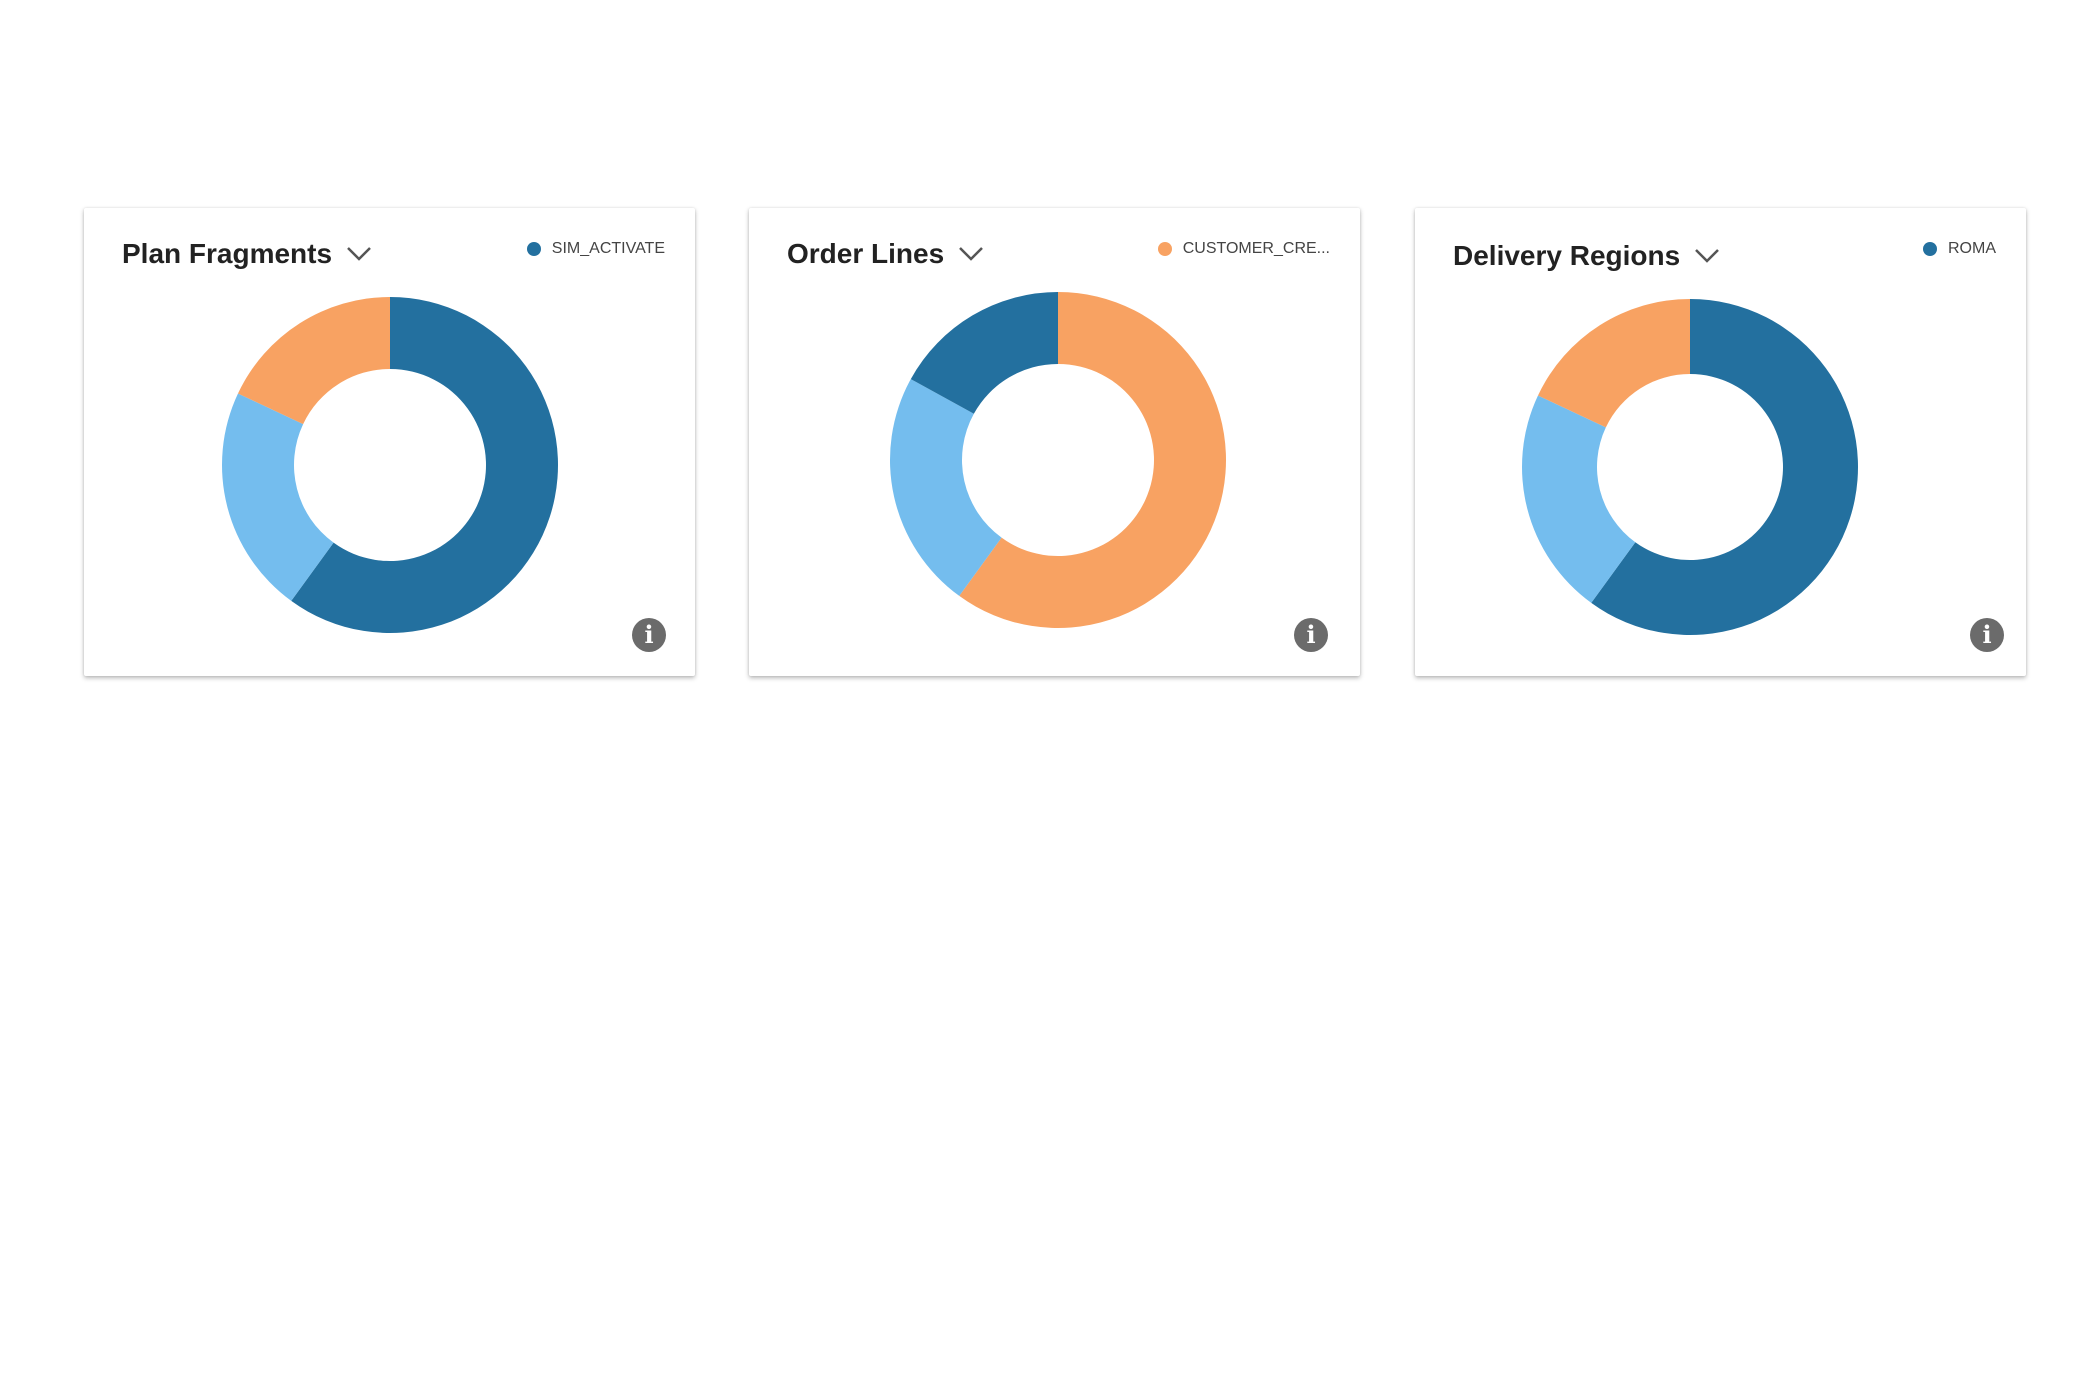 The image size is (2100, 1382). I want to click on chart-legend: SIM_ACTIVATE, so click(595, 249).